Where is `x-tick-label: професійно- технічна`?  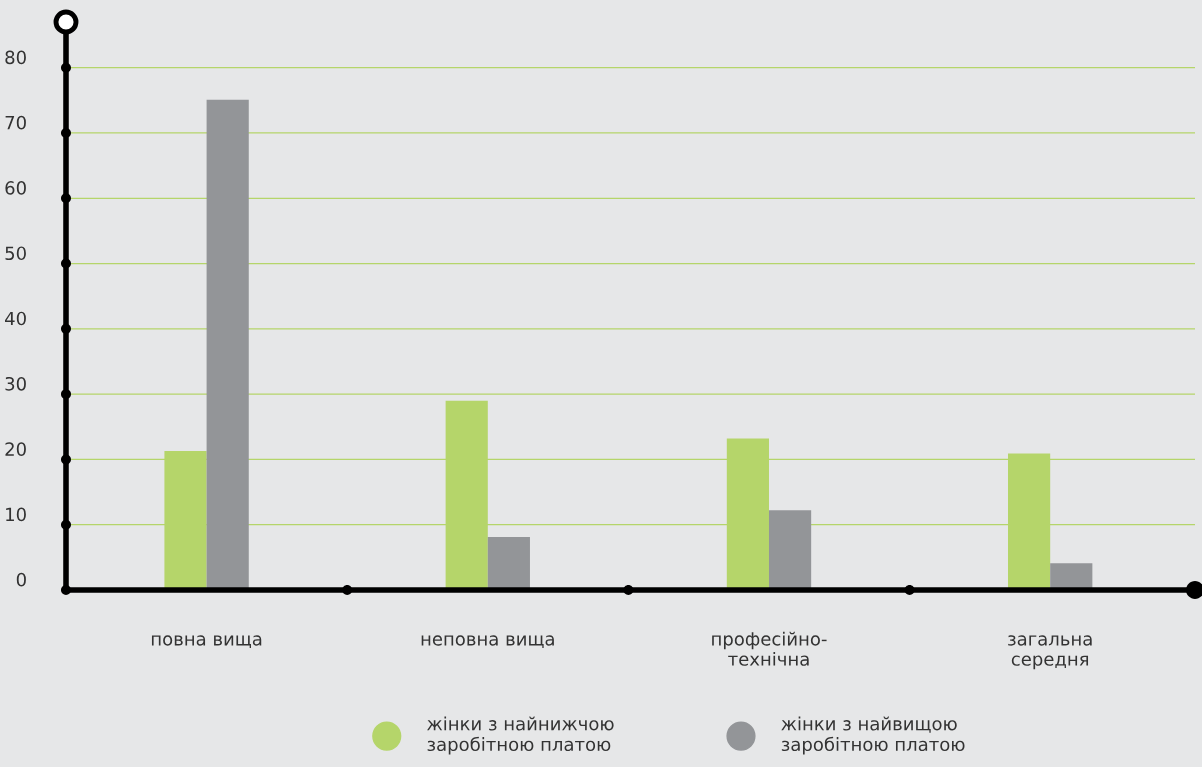
x-tick-label: професійно- технічна is located at coordinates (769, 648).